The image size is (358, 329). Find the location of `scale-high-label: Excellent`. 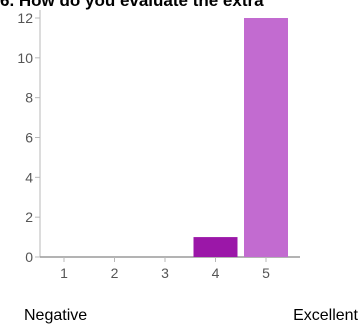

scale-high-label: Excellent is located at coordinates (325, 315).